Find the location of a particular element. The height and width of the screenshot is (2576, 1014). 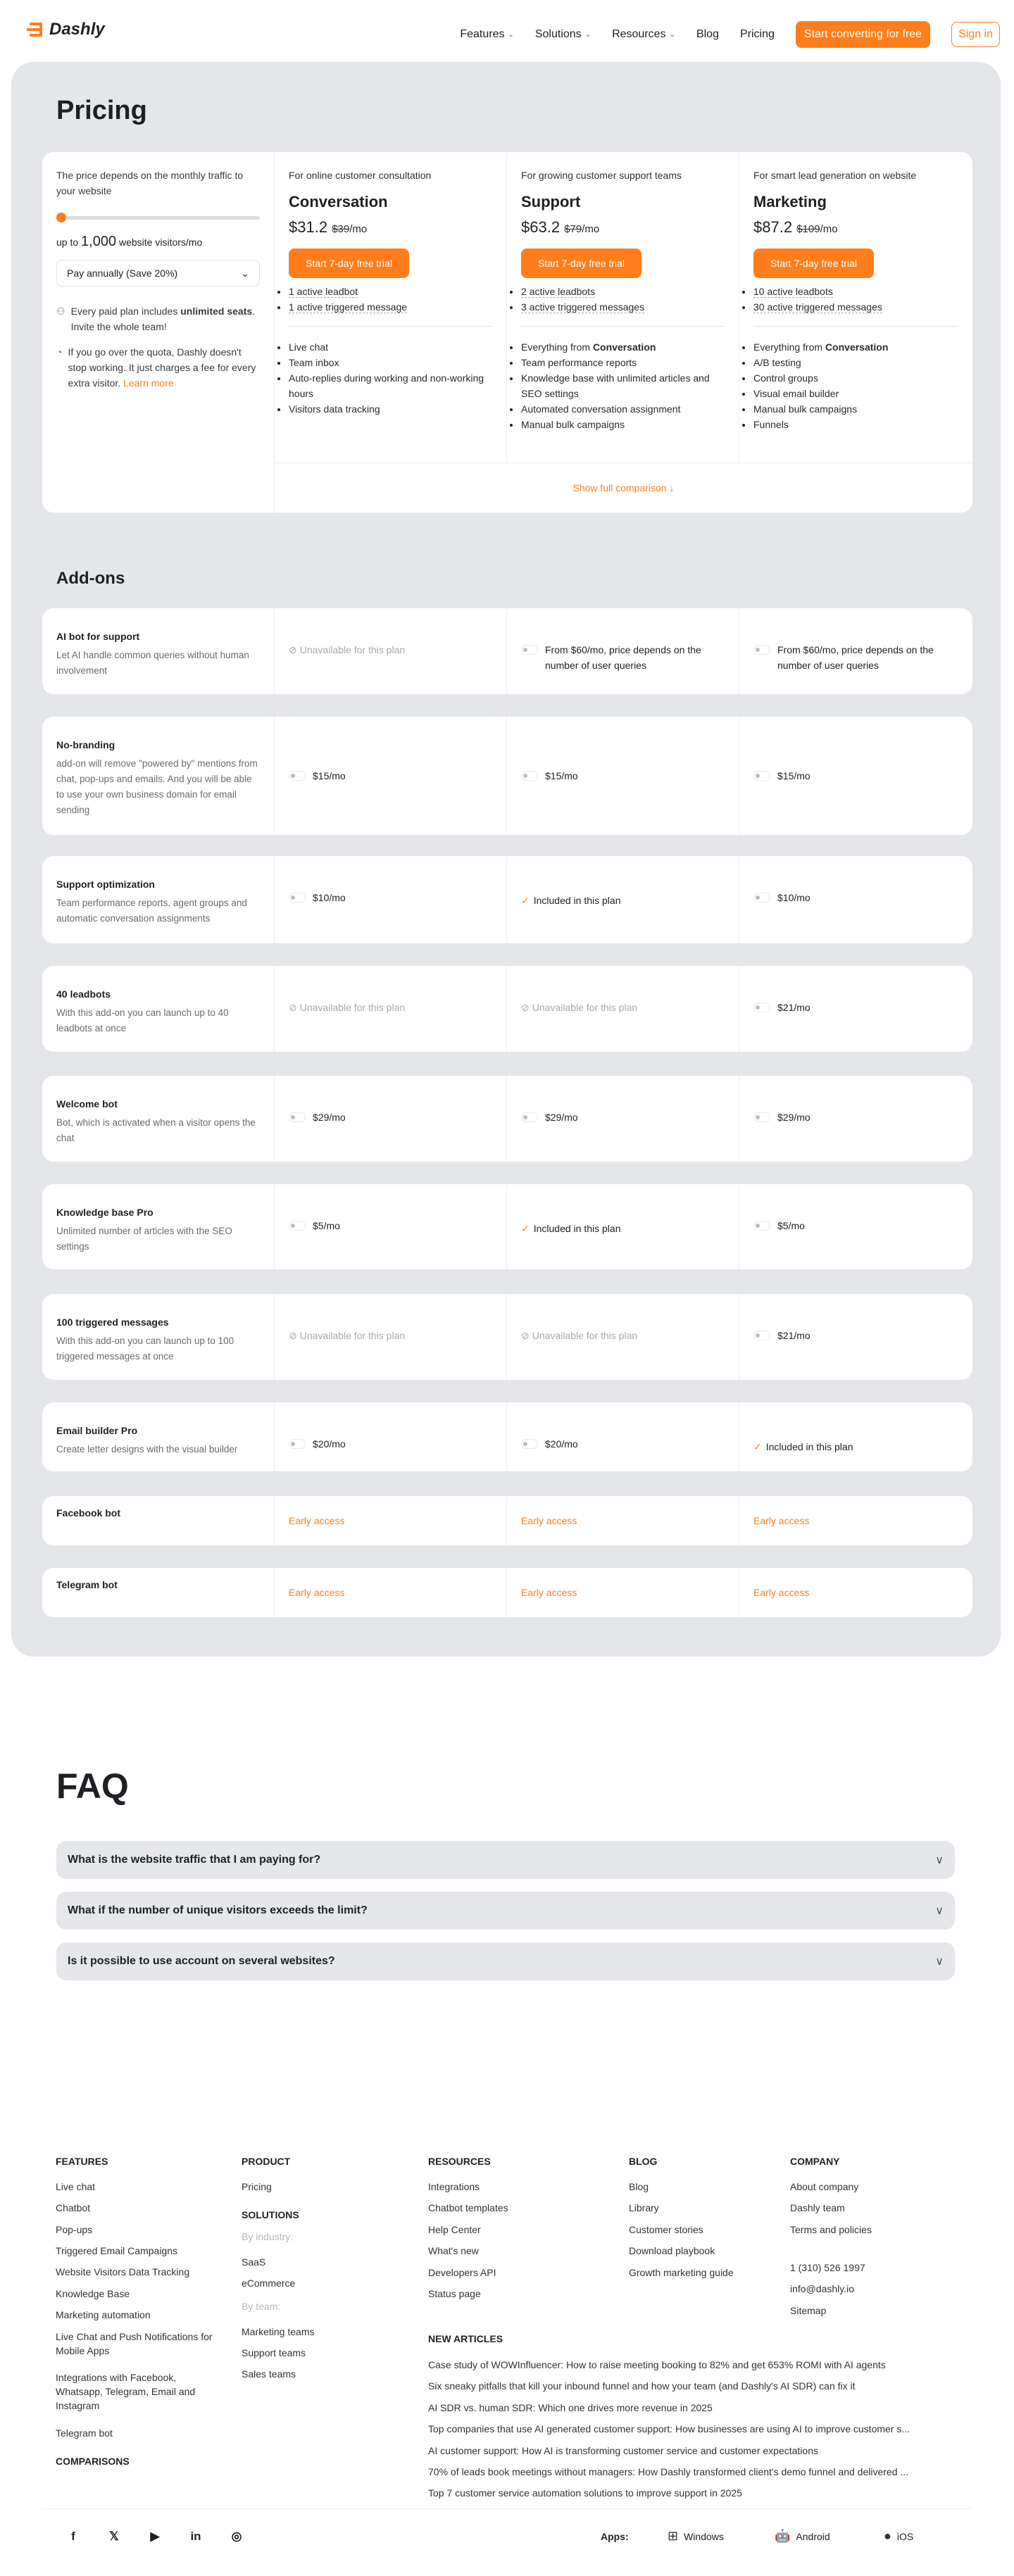

footer-link: Customer stories is located at coordinates (666, 2229).